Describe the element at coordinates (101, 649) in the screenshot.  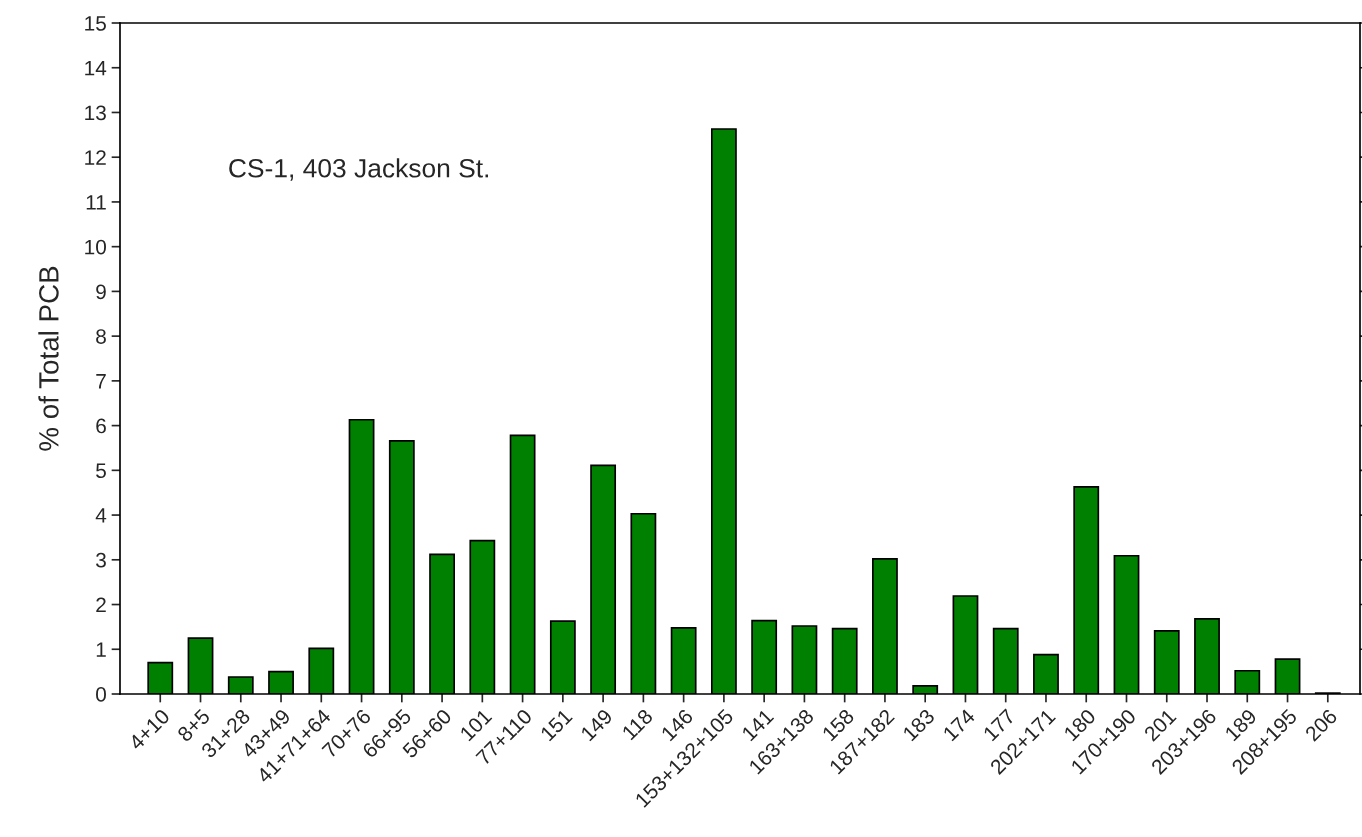
I see `y-tick-label: 1` at that location.